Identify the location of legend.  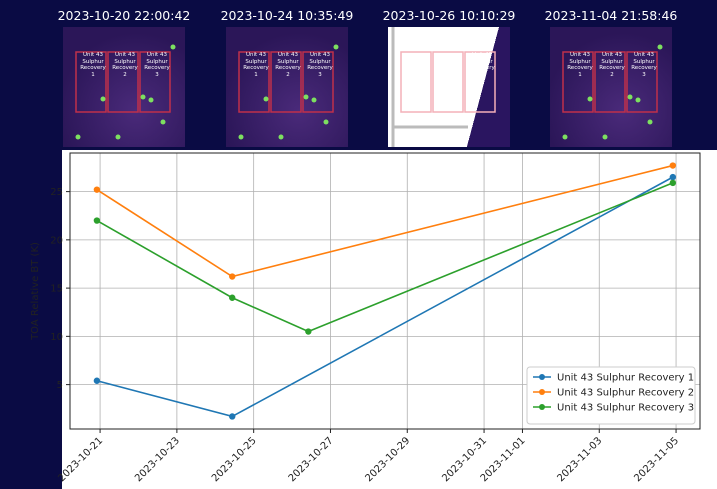
(611, 395).